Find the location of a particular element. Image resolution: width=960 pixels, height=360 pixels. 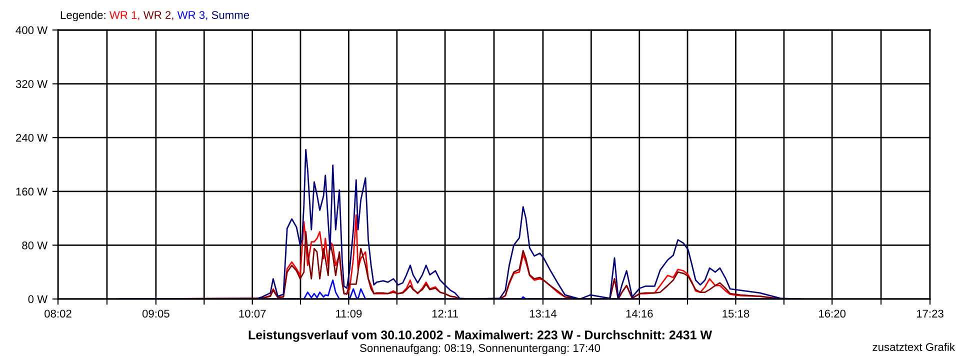

y-tick-label: 0 W is located at coordinates (38, 299).